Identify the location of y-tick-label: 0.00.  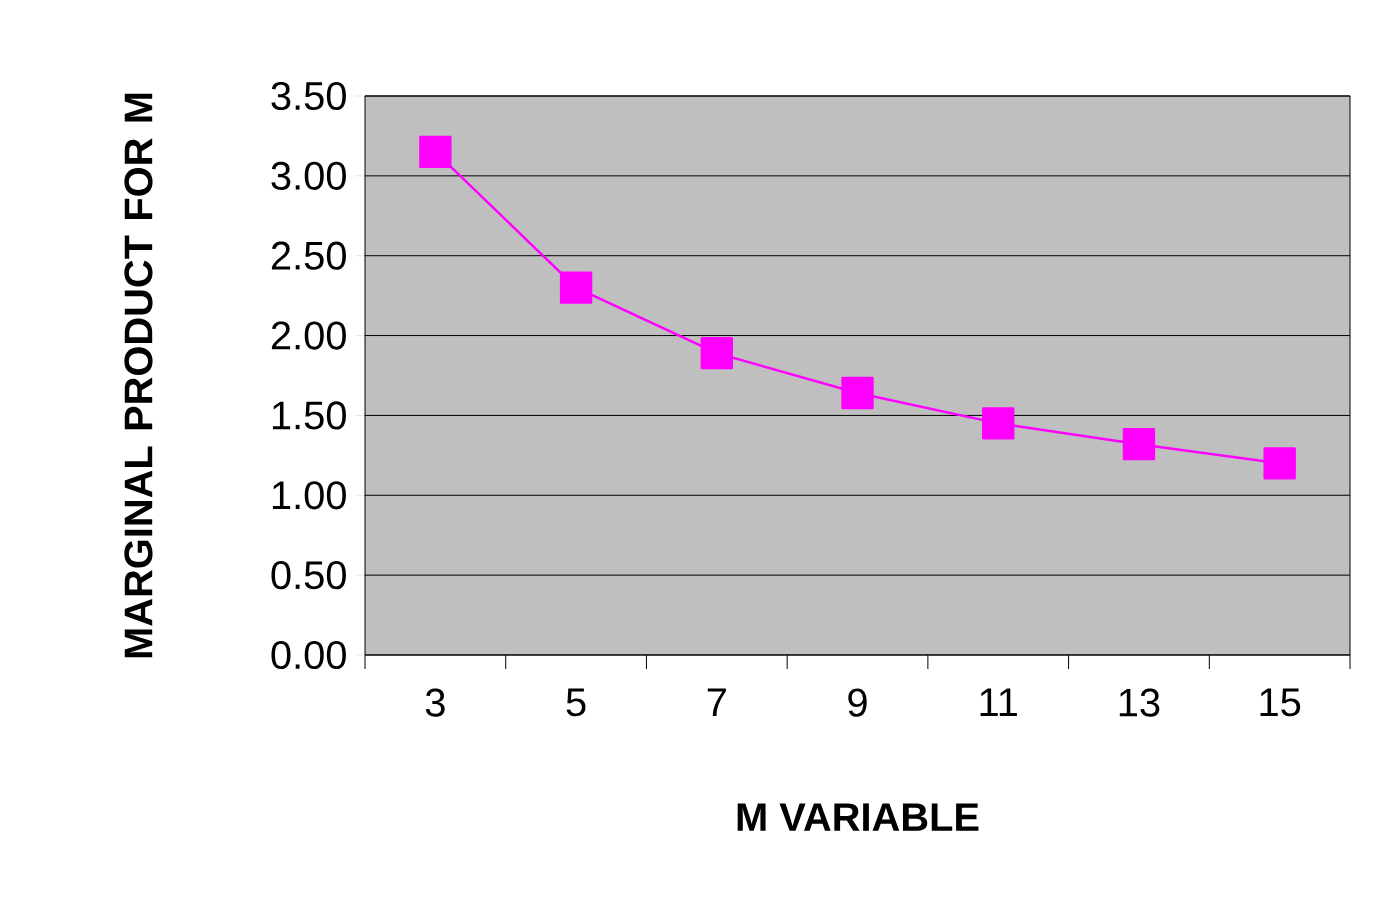
(308, 655).